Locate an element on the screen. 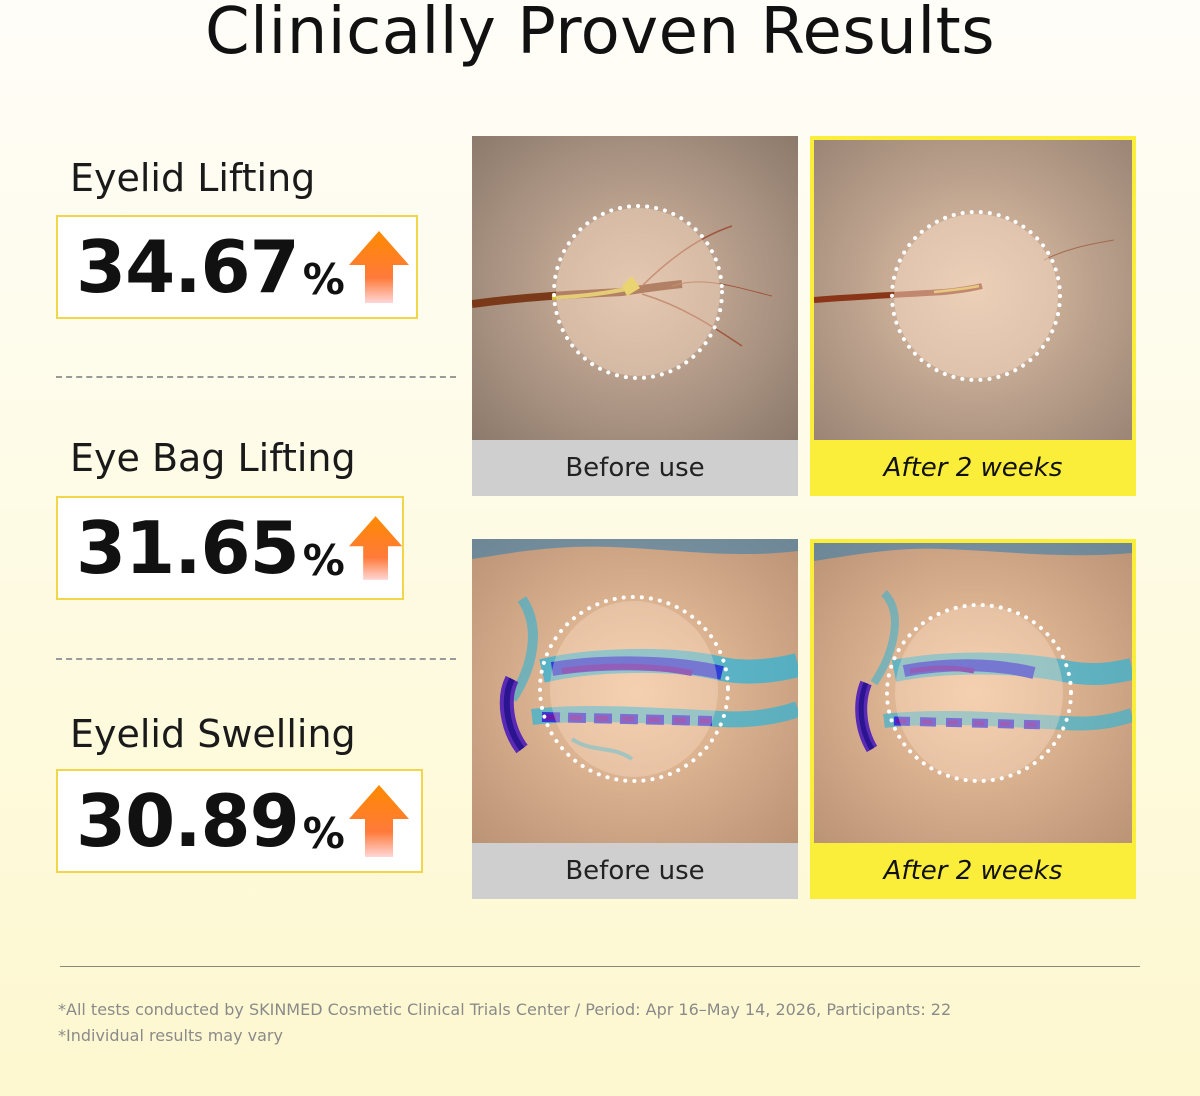  after-photo-eyelid: After 2 weeks is located at coordinates (973, 316).